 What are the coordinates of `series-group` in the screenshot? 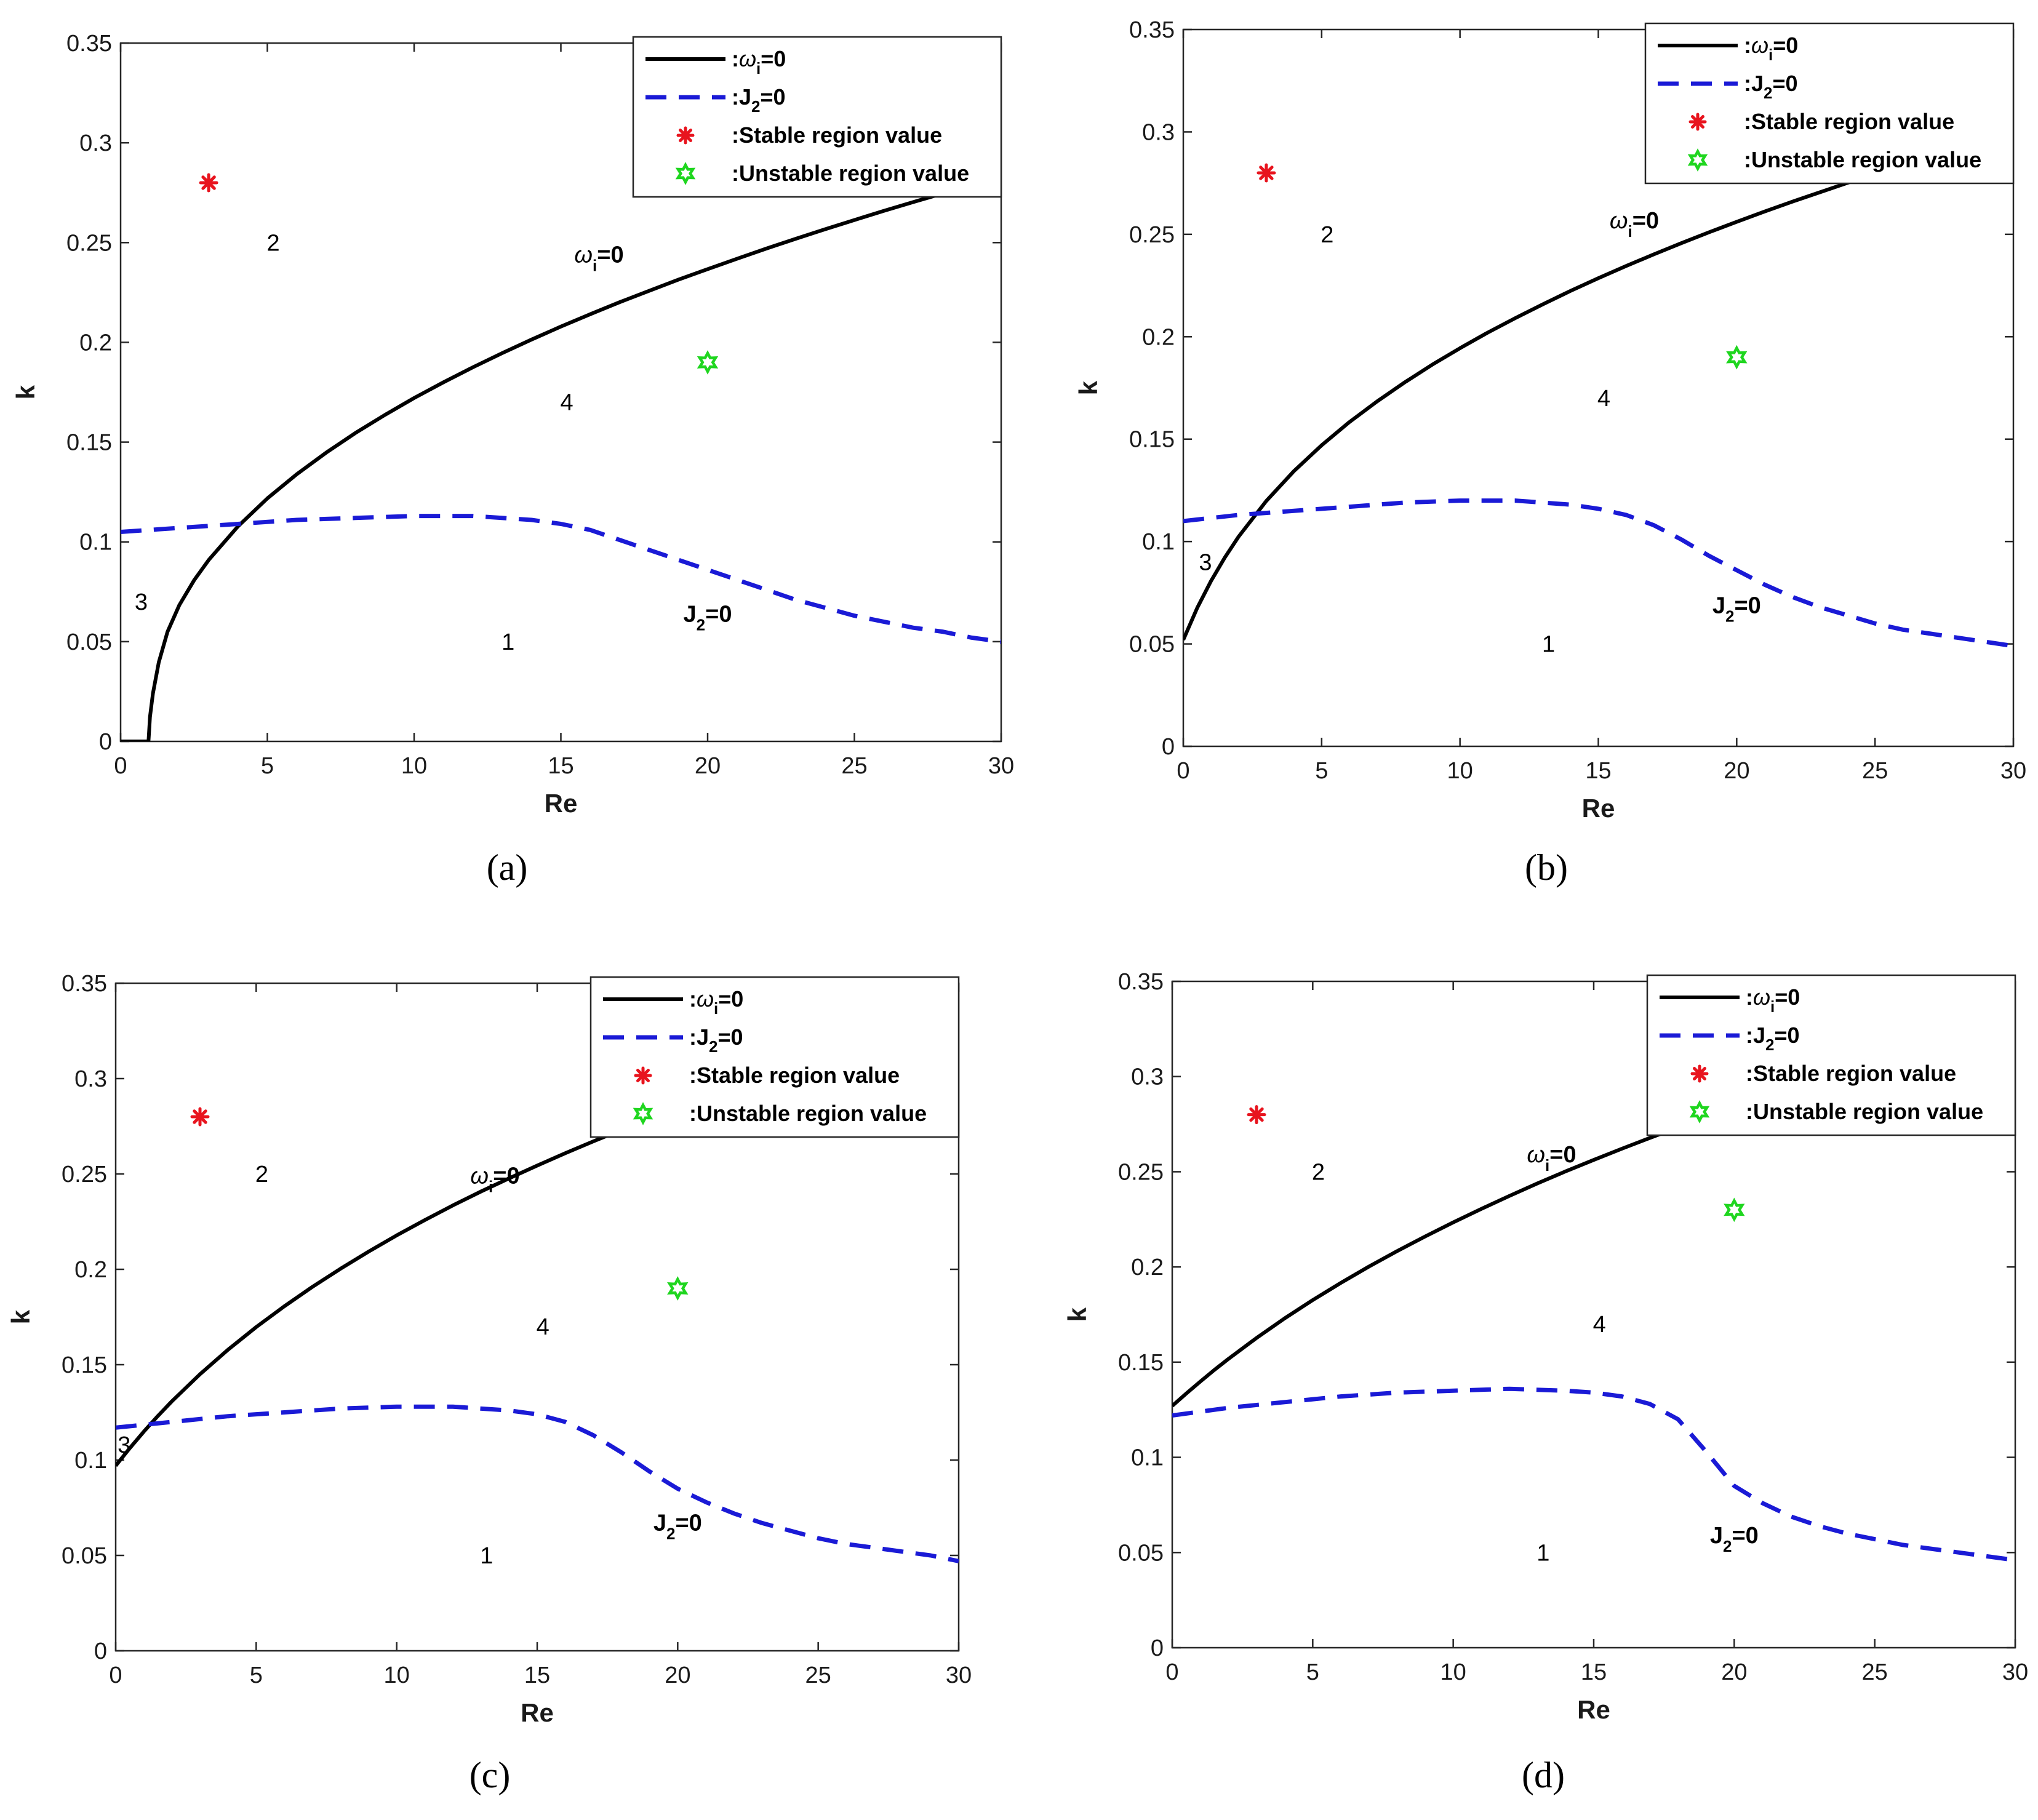 It's located at (561, 458).